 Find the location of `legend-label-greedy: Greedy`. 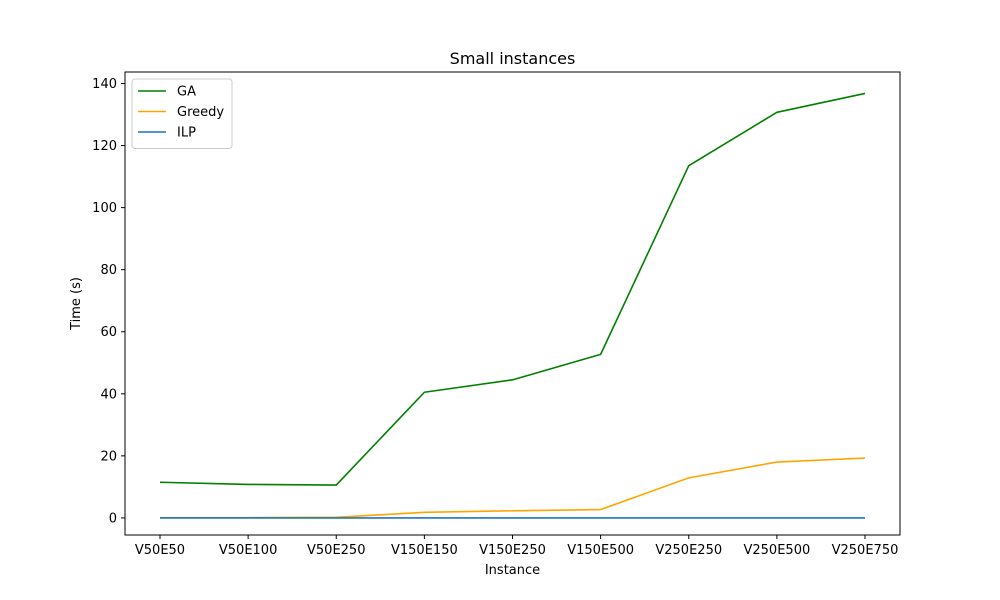

legend-label-greedy: Greedy is located at coordinates (200, 112).